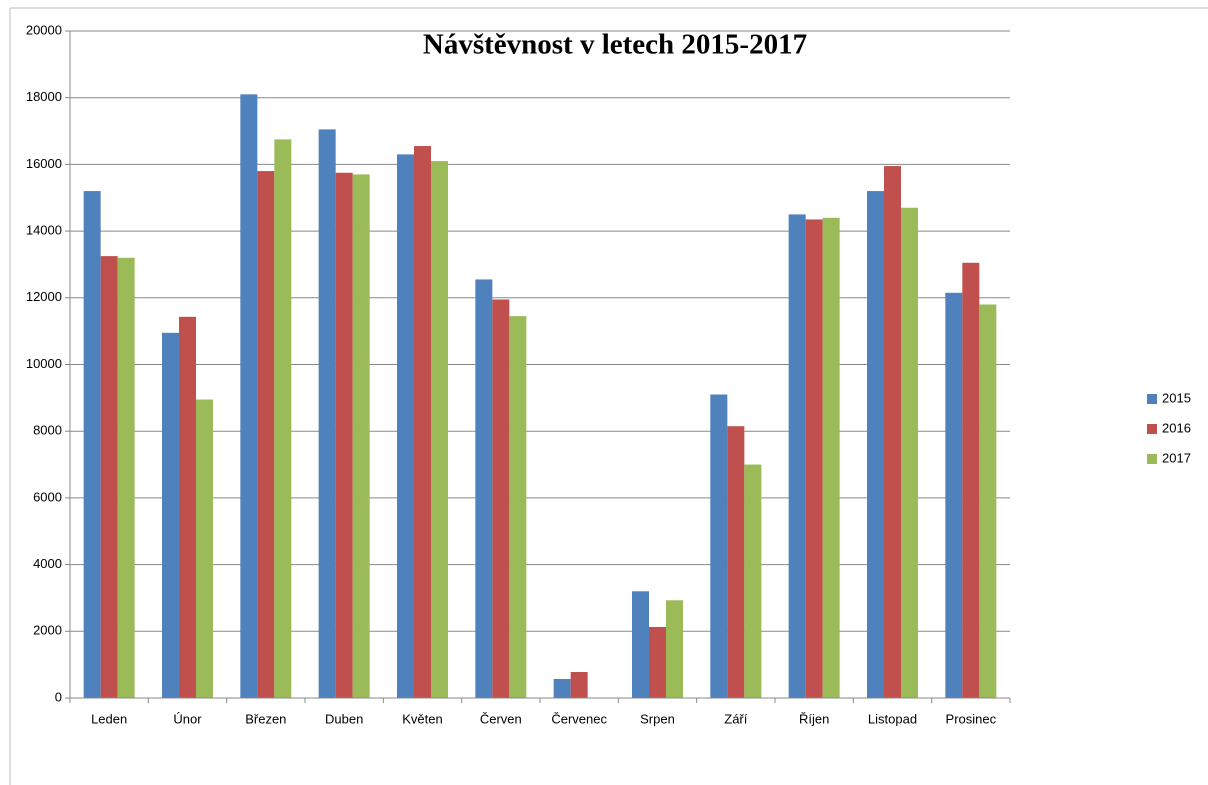 The image size is (1208, 785). I want to click on y-tick-label: 18000, so click(44, 96).